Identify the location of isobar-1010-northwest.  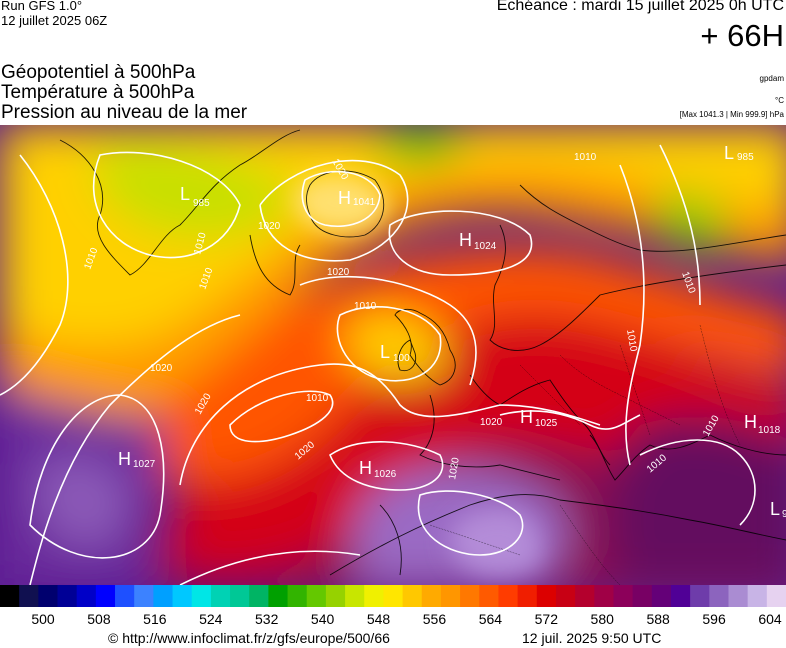
(166, 205).